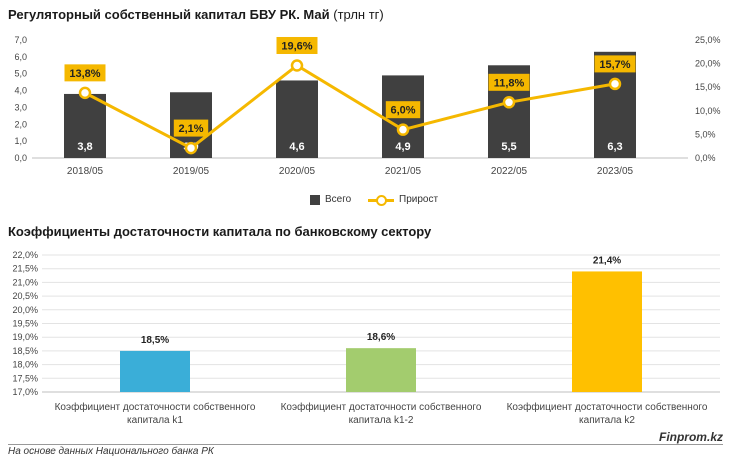 This screenshot has width=731, height=463. What do you see at coordinates (296, 147) in the screenshot?
I see `bar-value-label: 4,6` at bounding box center [296, 147].